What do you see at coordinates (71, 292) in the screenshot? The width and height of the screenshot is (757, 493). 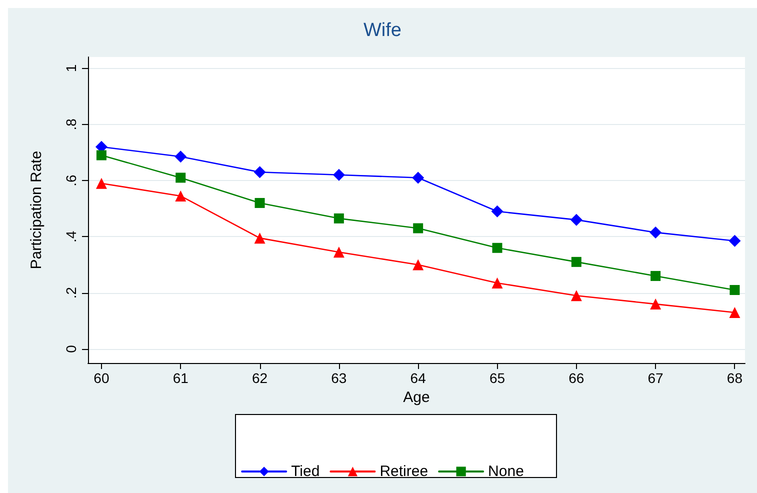 I see `y-tick-label: .2` at bounding box center [71, 292].